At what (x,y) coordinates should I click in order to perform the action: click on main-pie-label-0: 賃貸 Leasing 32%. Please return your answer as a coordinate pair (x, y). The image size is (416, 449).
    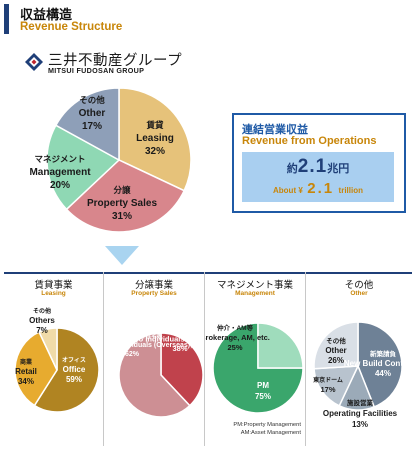
    Looking at the image, I should click on (155, 138).